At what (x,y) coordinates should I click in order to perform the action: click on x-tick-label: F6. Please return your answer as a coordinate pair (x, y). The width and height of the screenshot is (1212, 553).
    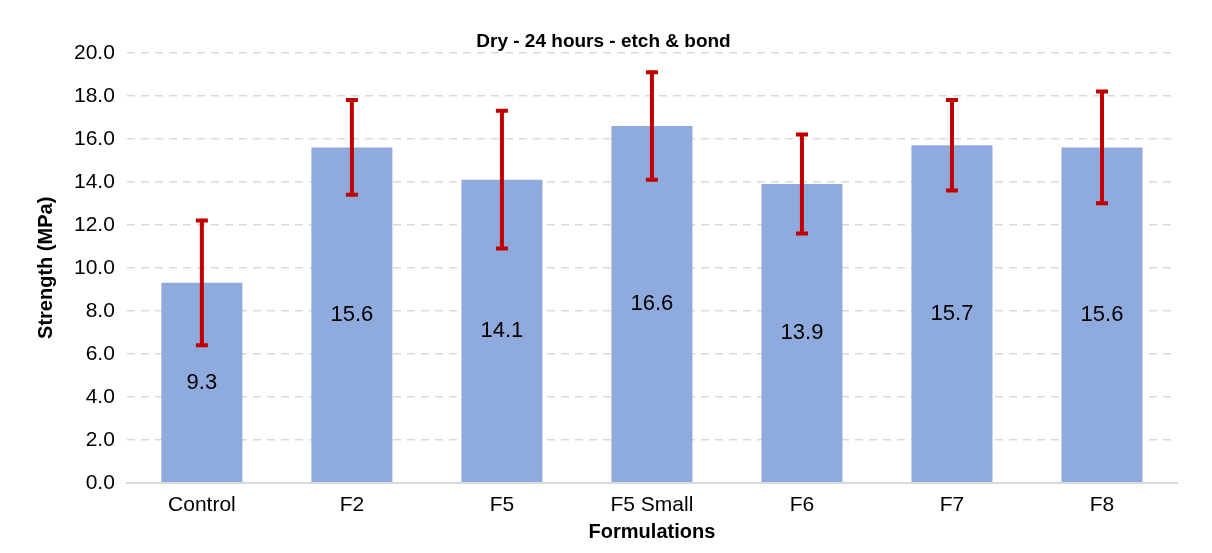
    Looking at the image, I should click on (802, 504).